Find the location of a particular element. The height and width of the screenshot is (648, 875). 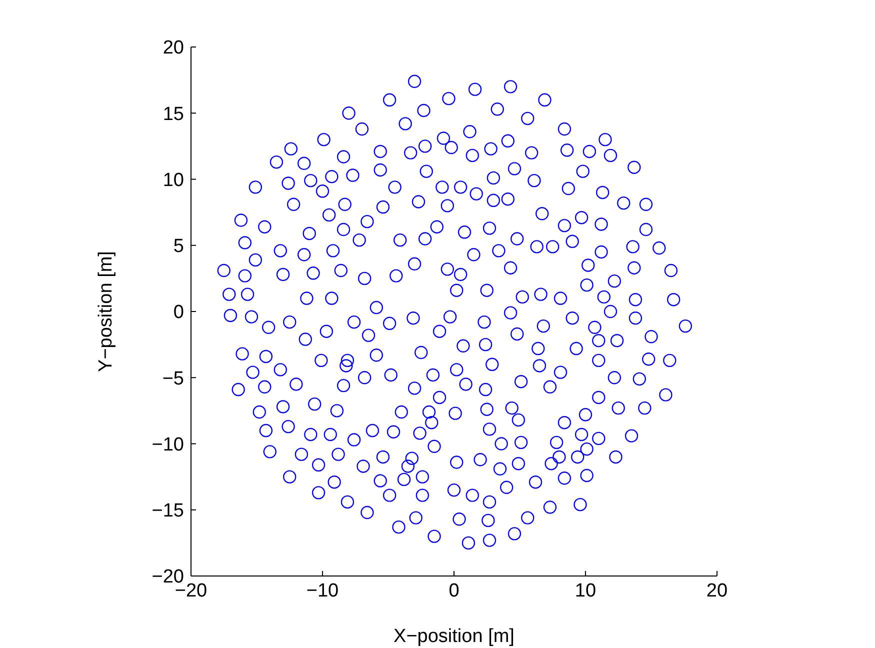

y-tick-label: −5 is located at coordinates (173, 379).